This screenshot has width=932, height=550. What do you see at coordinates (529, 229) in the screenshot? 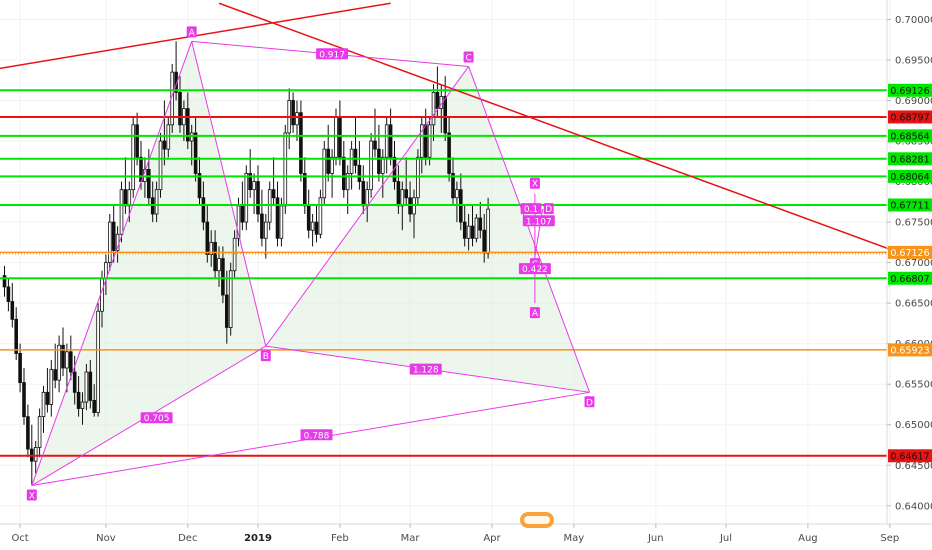
I see `pattern-leg-cd` at bounding box center [529, 229].